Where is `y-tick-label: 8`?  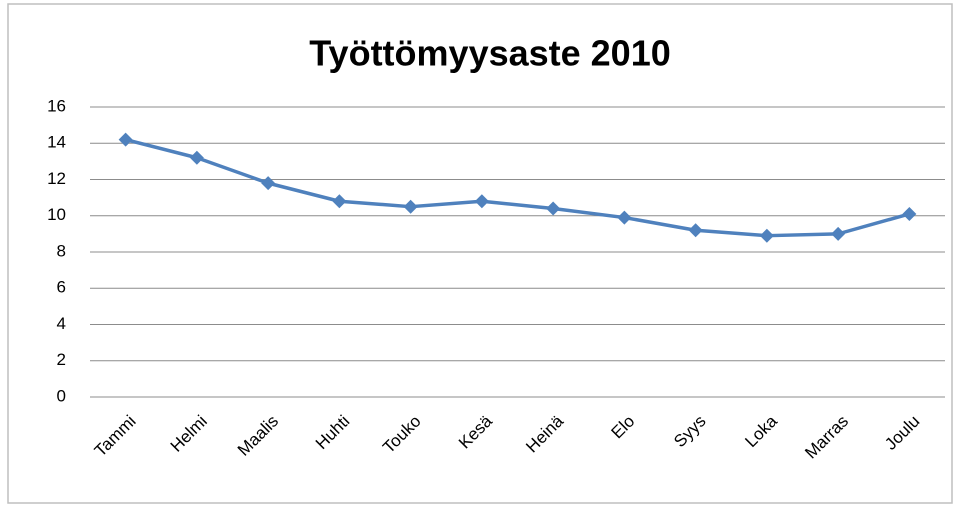
y-tick-label: 8 is located at coordinates (61, 250).